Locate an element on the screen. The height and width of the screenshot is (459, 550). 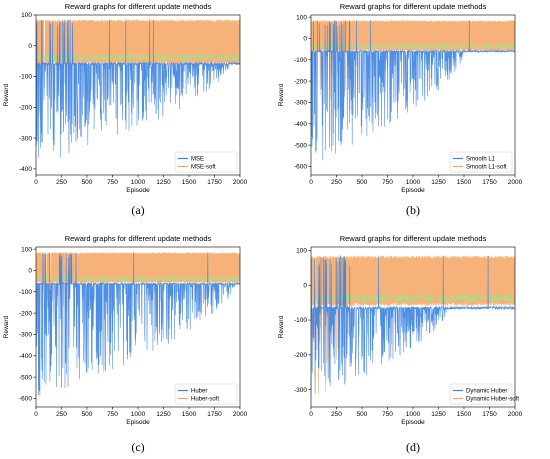
series-line-mse-soft is located at coordinates (138, 45).